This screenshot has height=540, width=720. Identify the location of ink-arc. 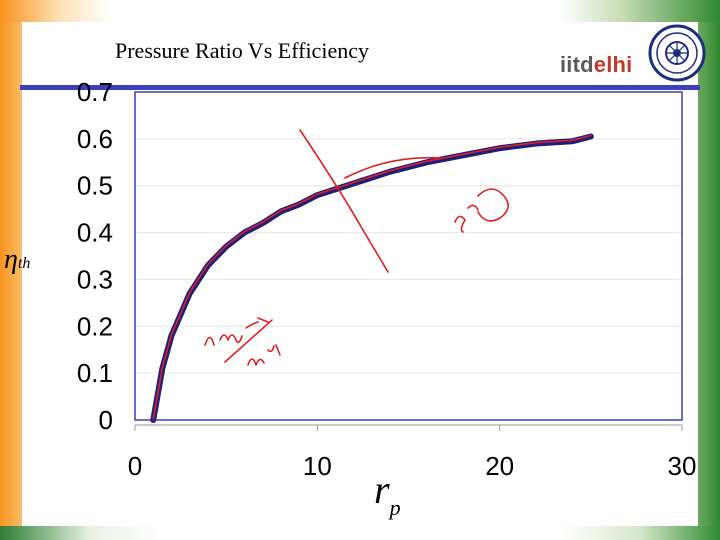
(392, 167).